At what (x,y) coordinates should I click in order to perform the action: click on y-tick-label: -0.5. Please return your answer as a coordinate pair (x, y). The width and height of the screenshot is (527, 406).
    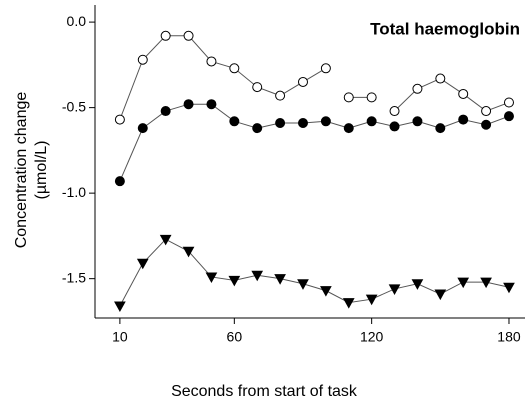
    Looking at the image, I should click on (74, 106).